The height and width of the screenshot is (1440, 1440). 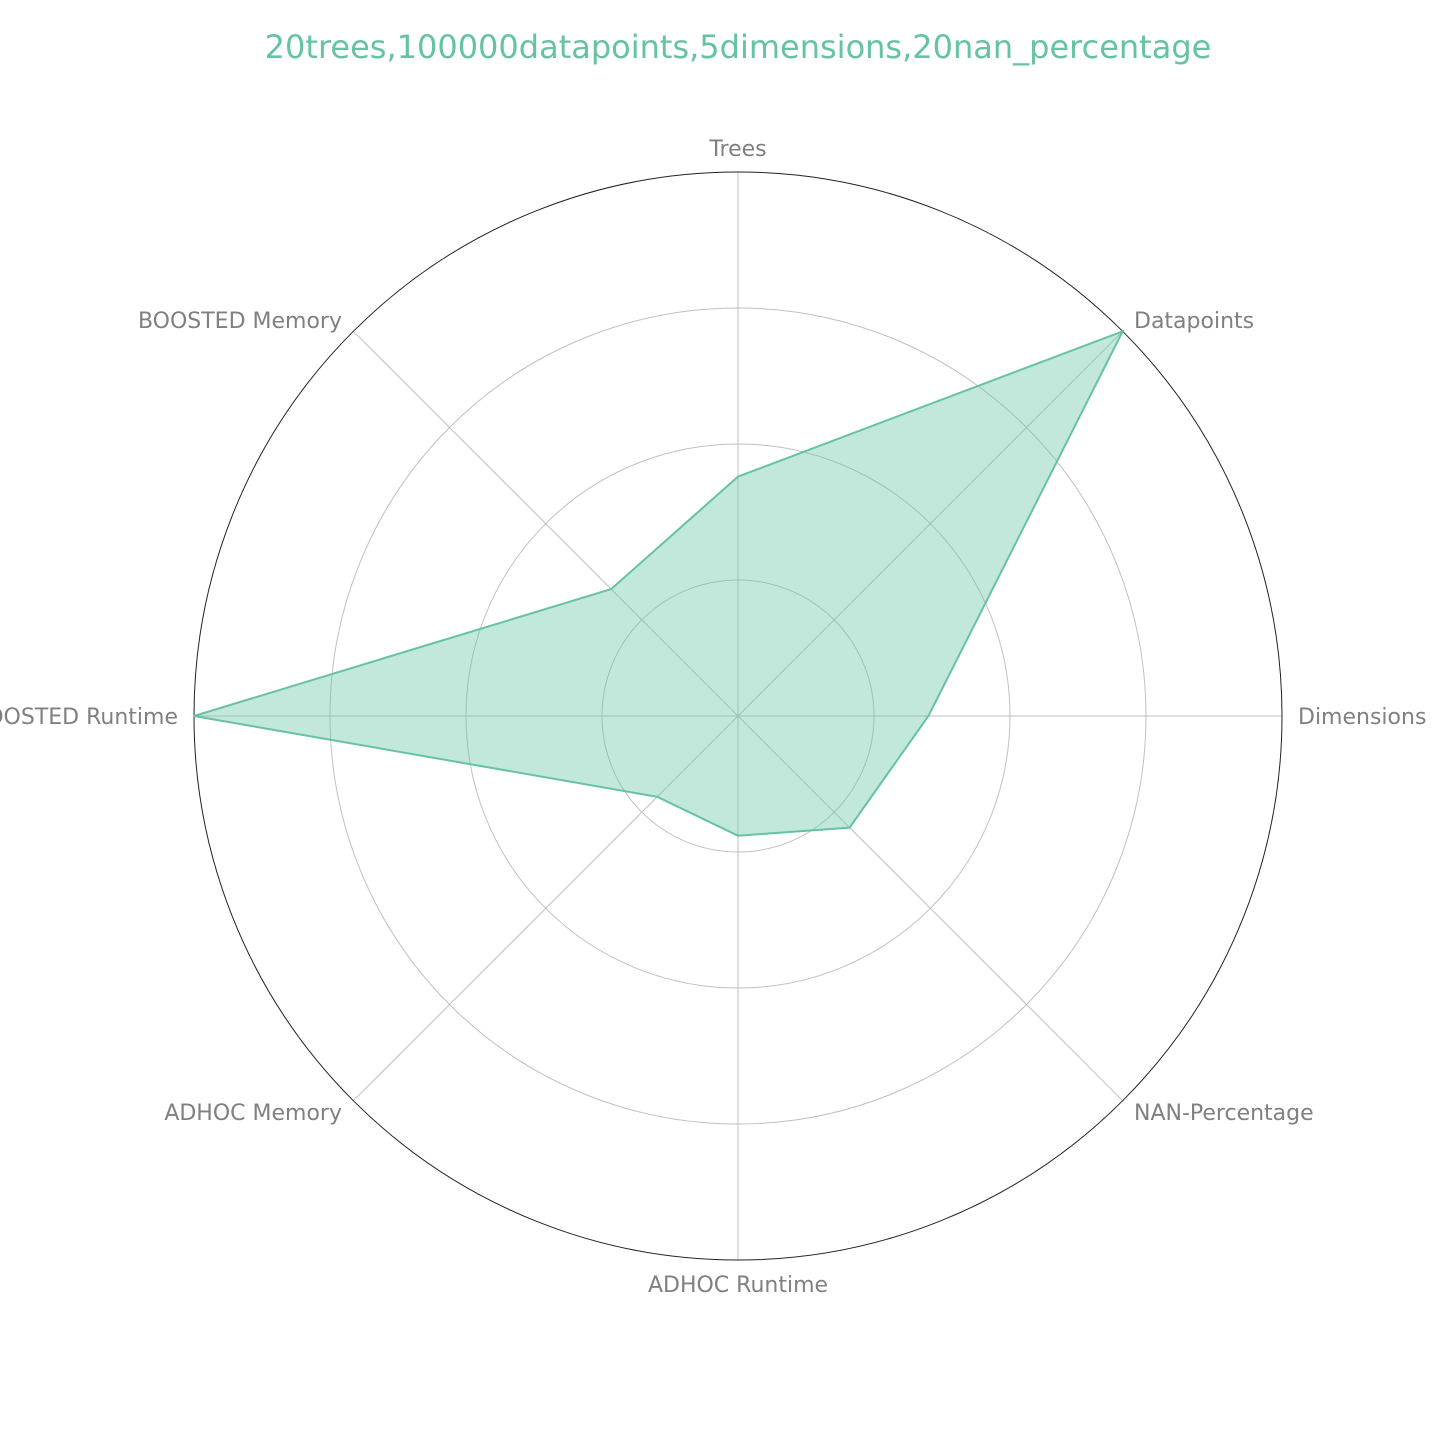 I want to click on axis-label: Datapoints, so click(x=1194, y=321).